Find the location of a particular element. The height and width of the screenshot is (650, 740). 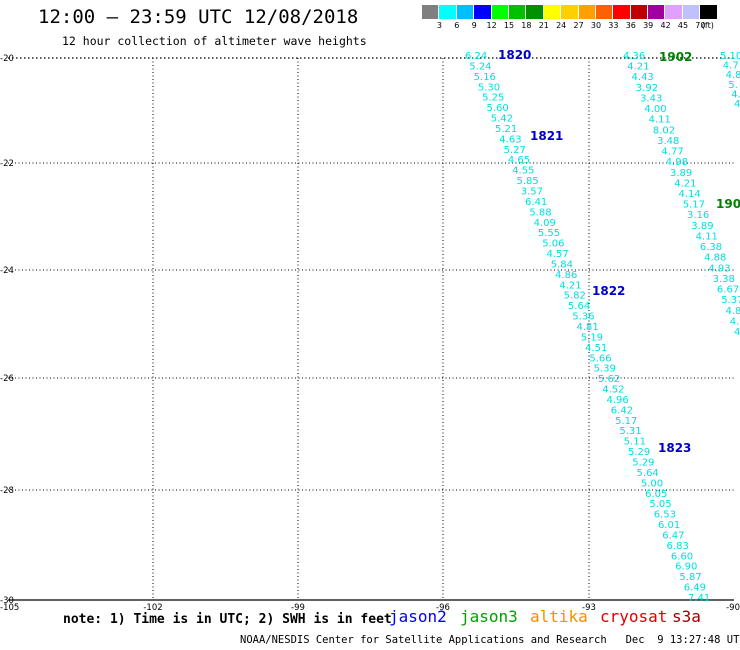

track-value: 5.05 is located at coordinates (660, 504).